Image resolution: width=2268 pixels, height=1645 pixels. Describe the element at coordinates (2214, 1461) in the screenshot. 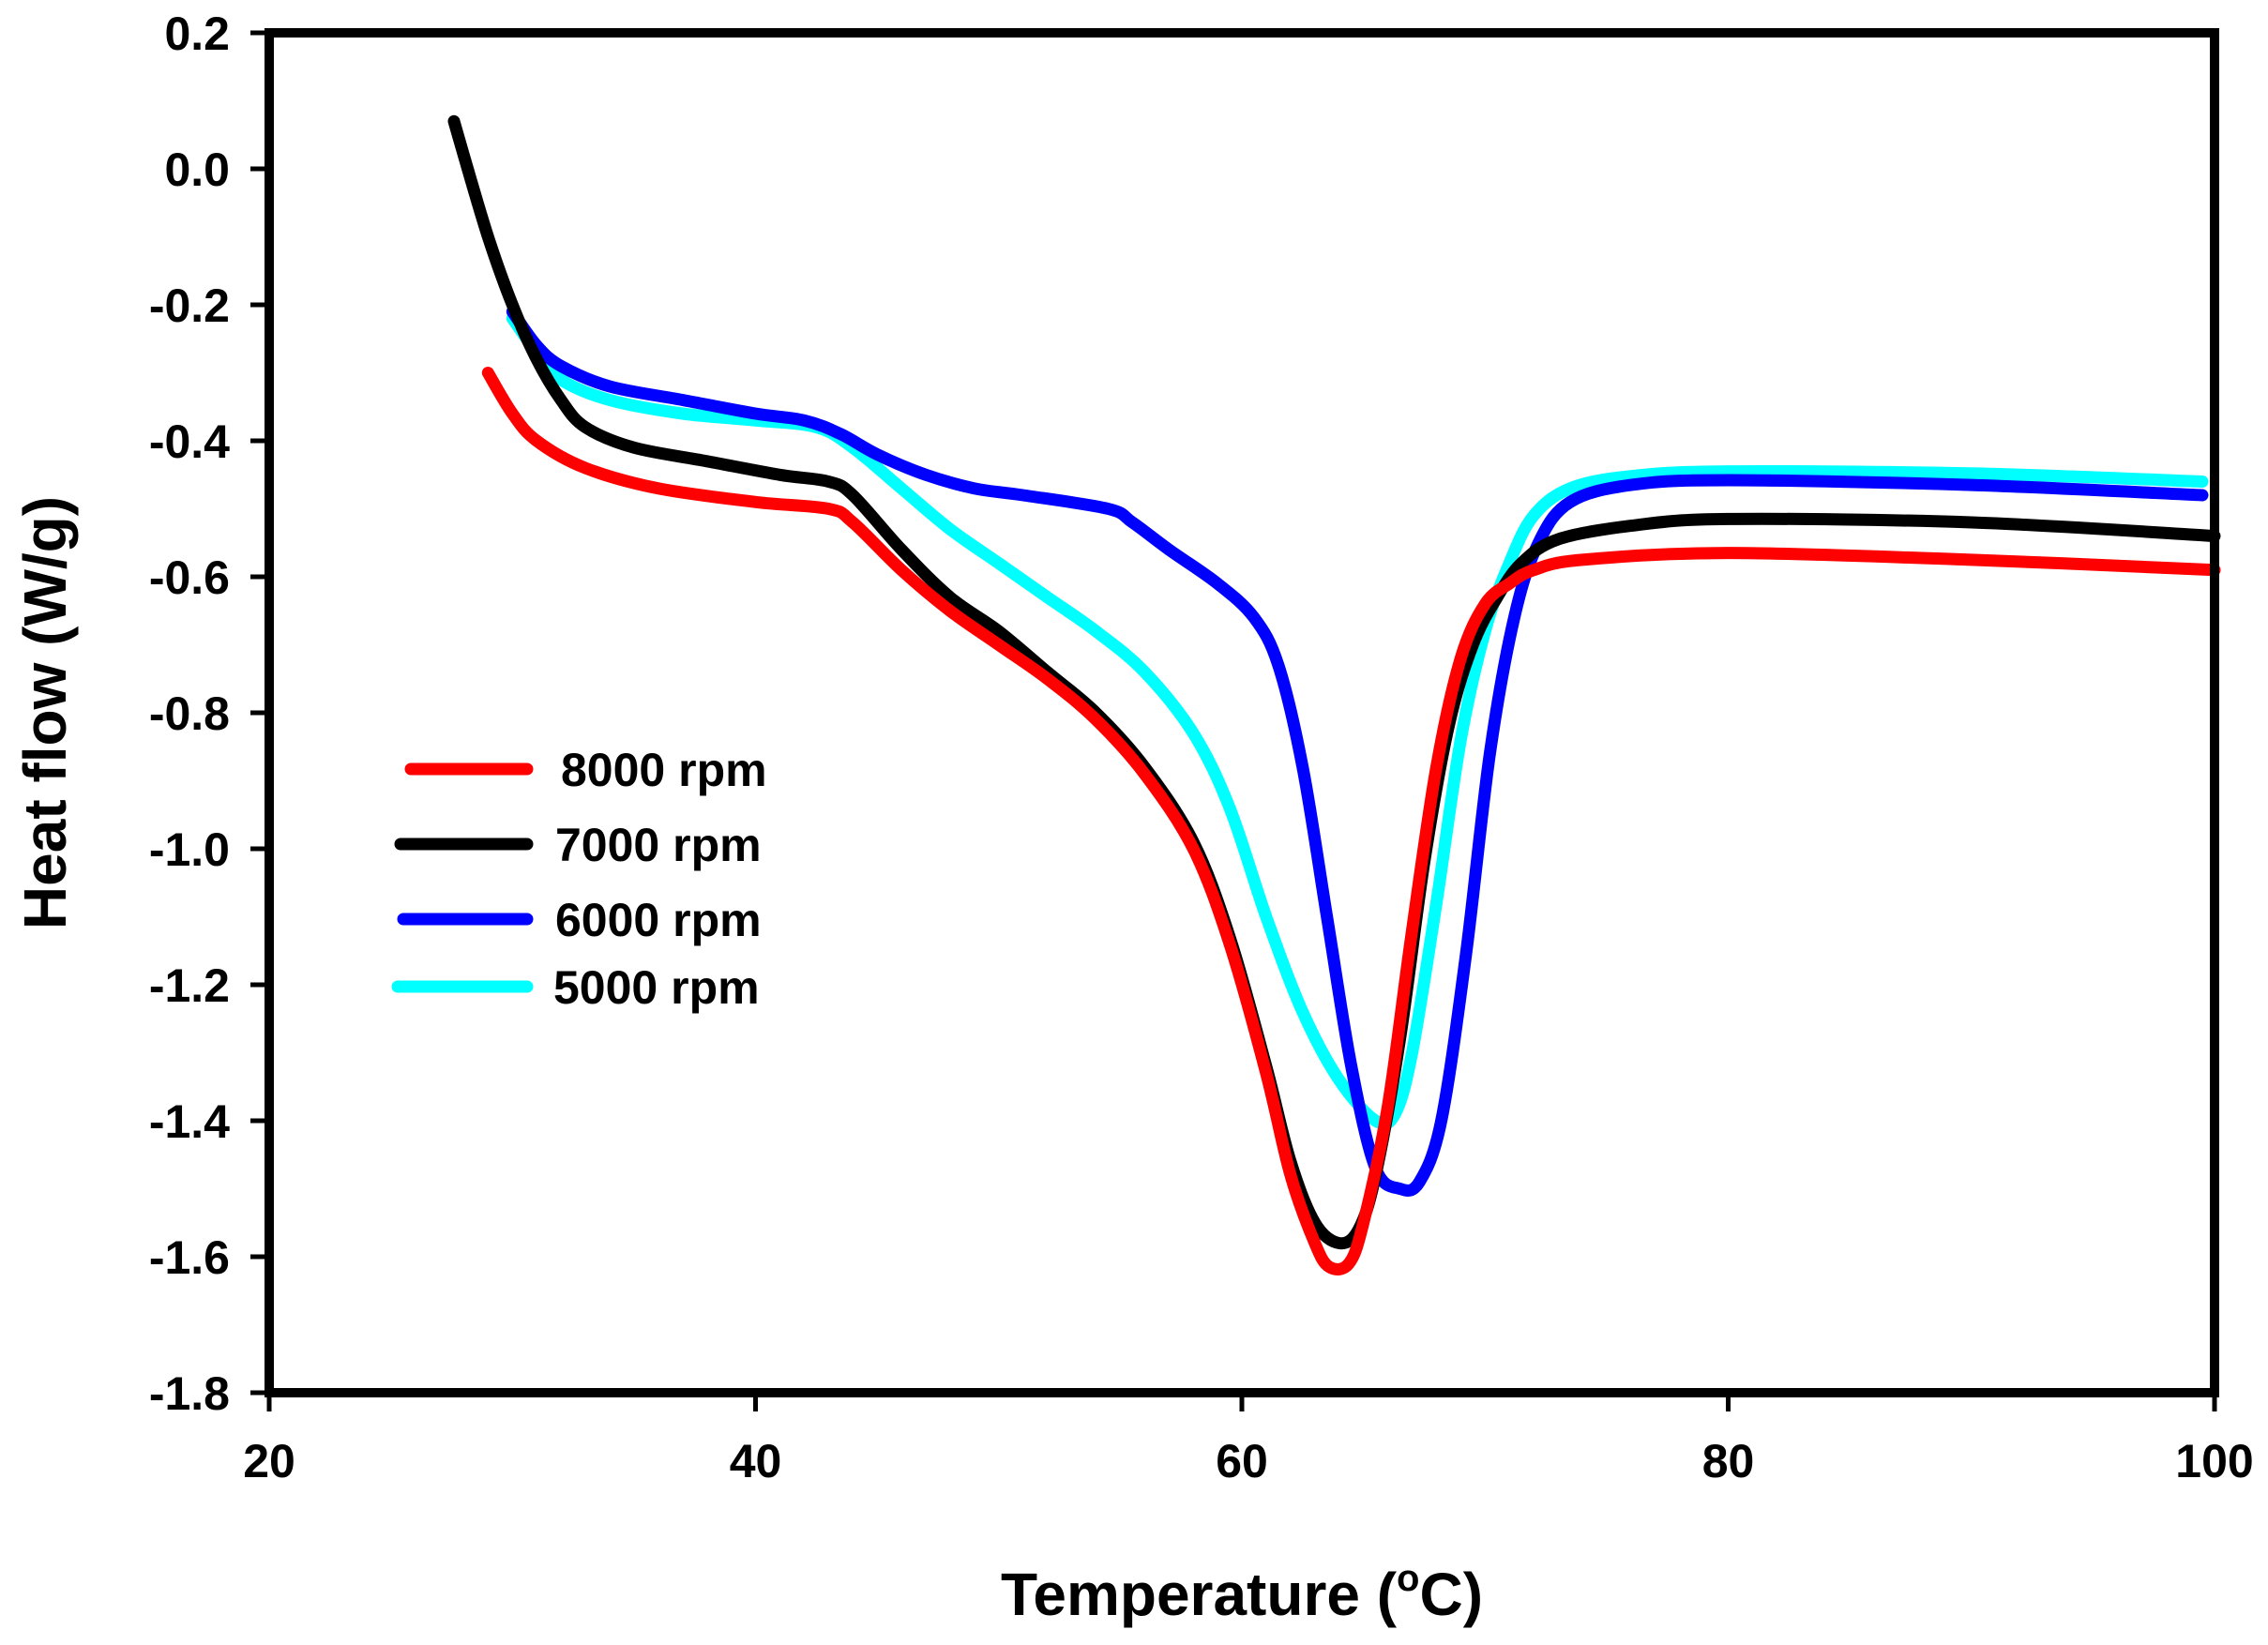

I see `x-tick-label: 100` at that location.